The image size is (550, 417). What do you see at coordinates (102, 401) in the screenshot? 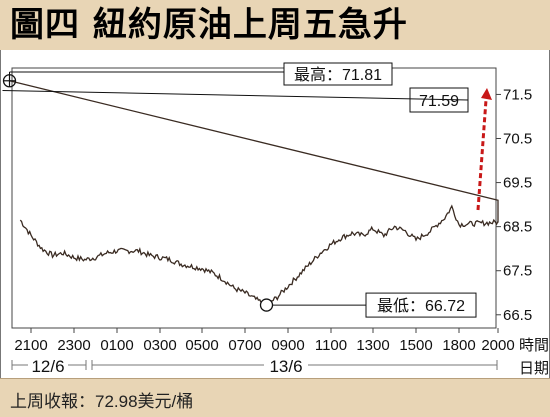
I see `closing-price-text: 上周收報：72.98美元/桶` at bounding box center [102, 401].